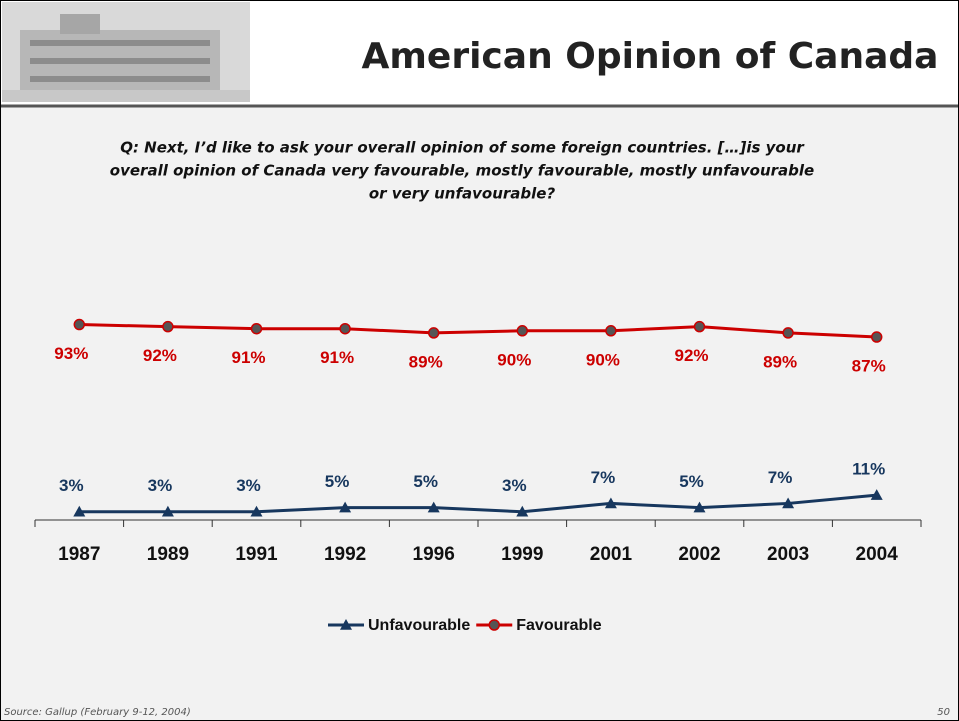  I want to click on x-tick-label: 1999, so click(522, 554).